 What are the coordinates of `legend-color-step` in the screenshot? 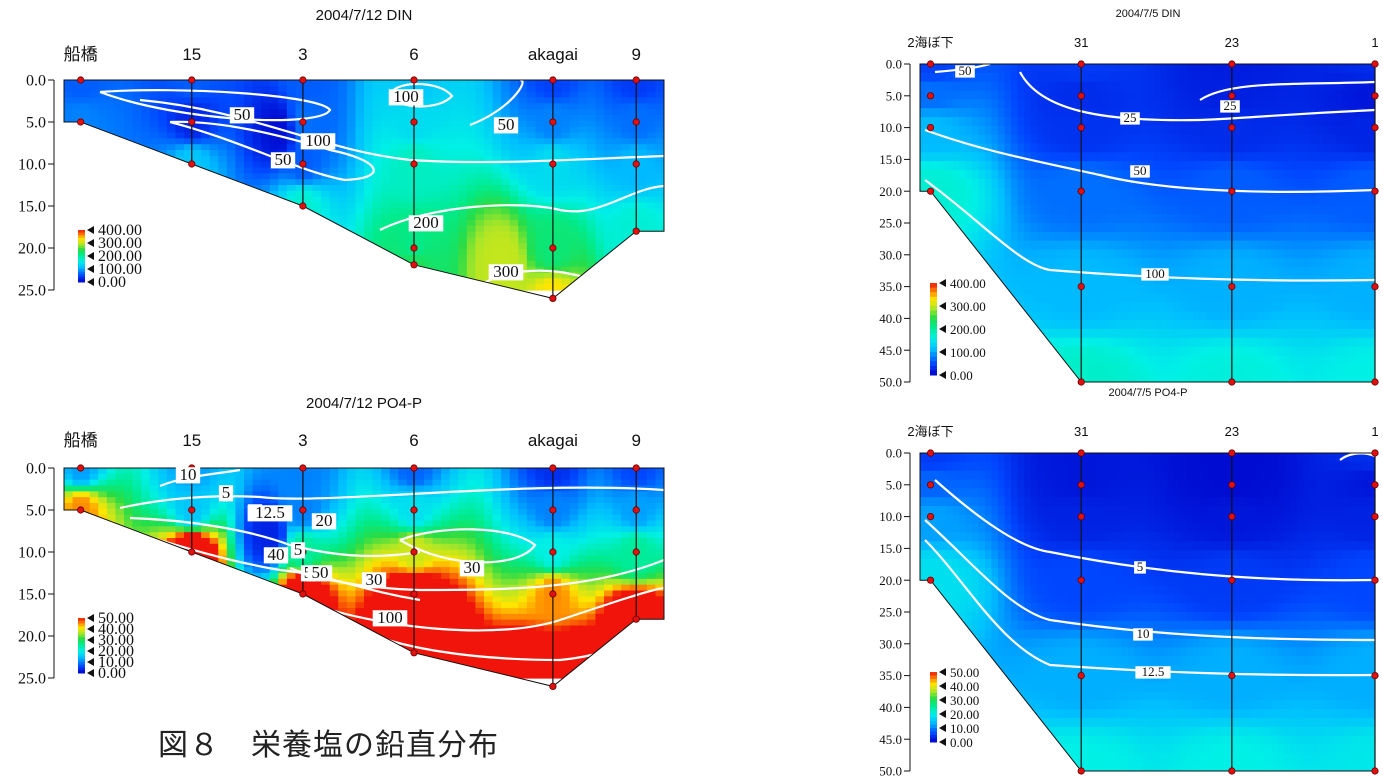 It's located at (81, 247).